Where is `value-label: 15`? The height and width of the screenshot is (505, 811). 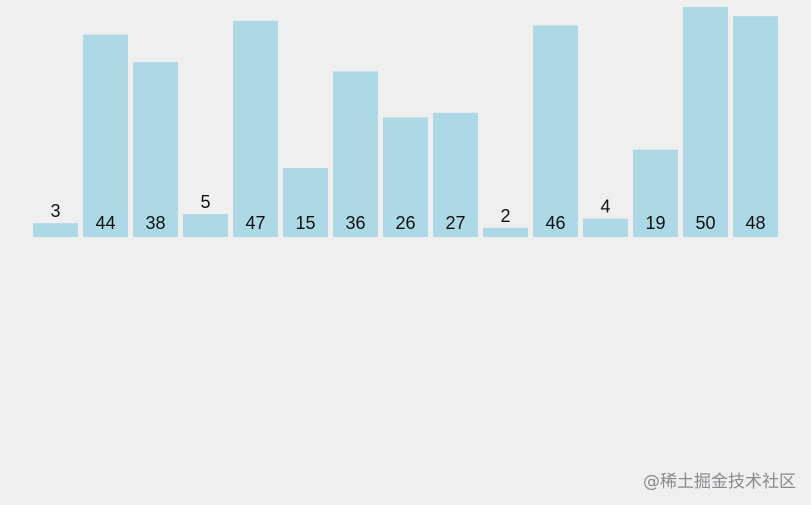
value-label: 15 is located at coordinates (305, 223).